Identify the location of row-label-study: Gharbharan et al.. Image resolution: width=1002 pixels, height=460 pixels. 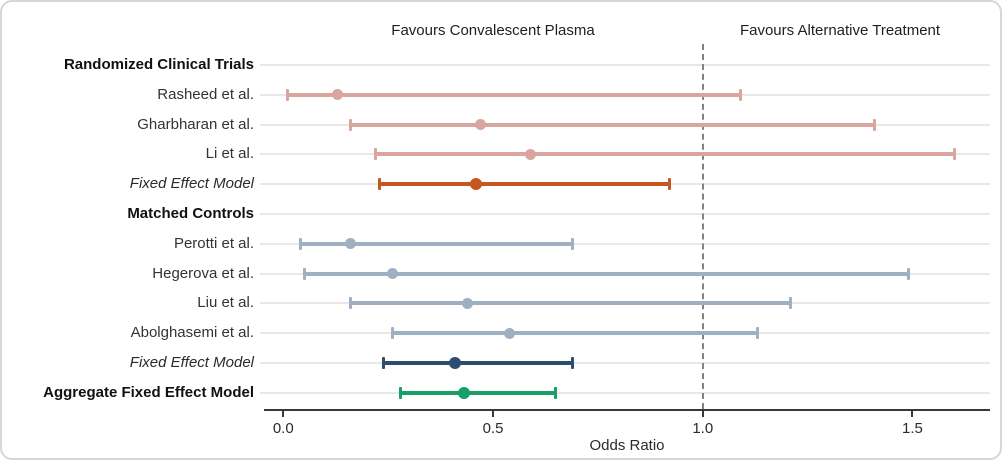
(195, 124).